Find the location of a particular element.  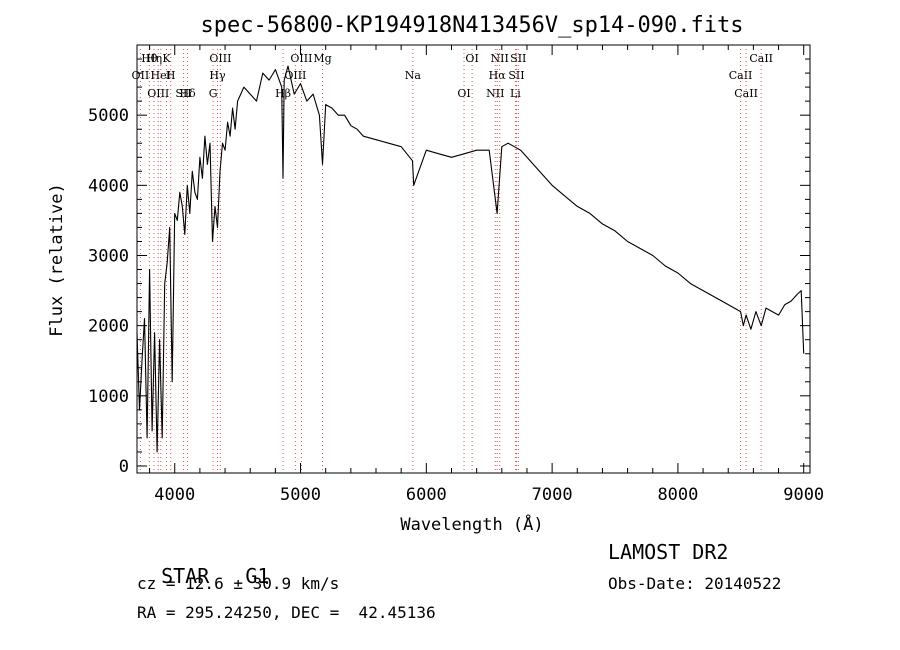

x-tick-label-1: 5000 is located at coordinates (300, 495).